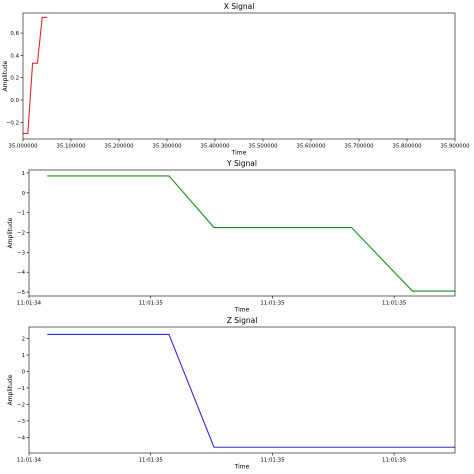  I want to click on x-tick-label: 35.900000, so click(455, 147).